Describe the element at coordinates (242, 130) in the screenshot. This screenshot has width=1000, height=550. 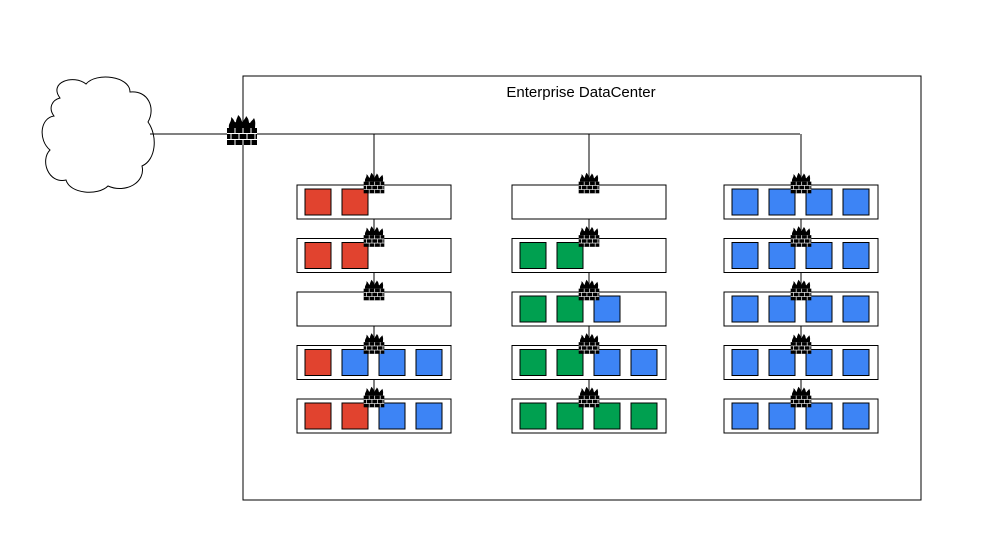
I see `firewall-icon` at that location.